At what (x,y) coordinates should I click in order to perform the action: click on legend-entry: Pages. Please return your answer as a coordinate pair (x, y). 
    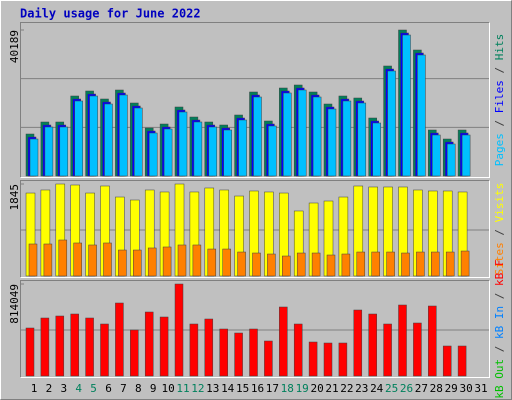
    Looking at the image, I should click on (499, 149).